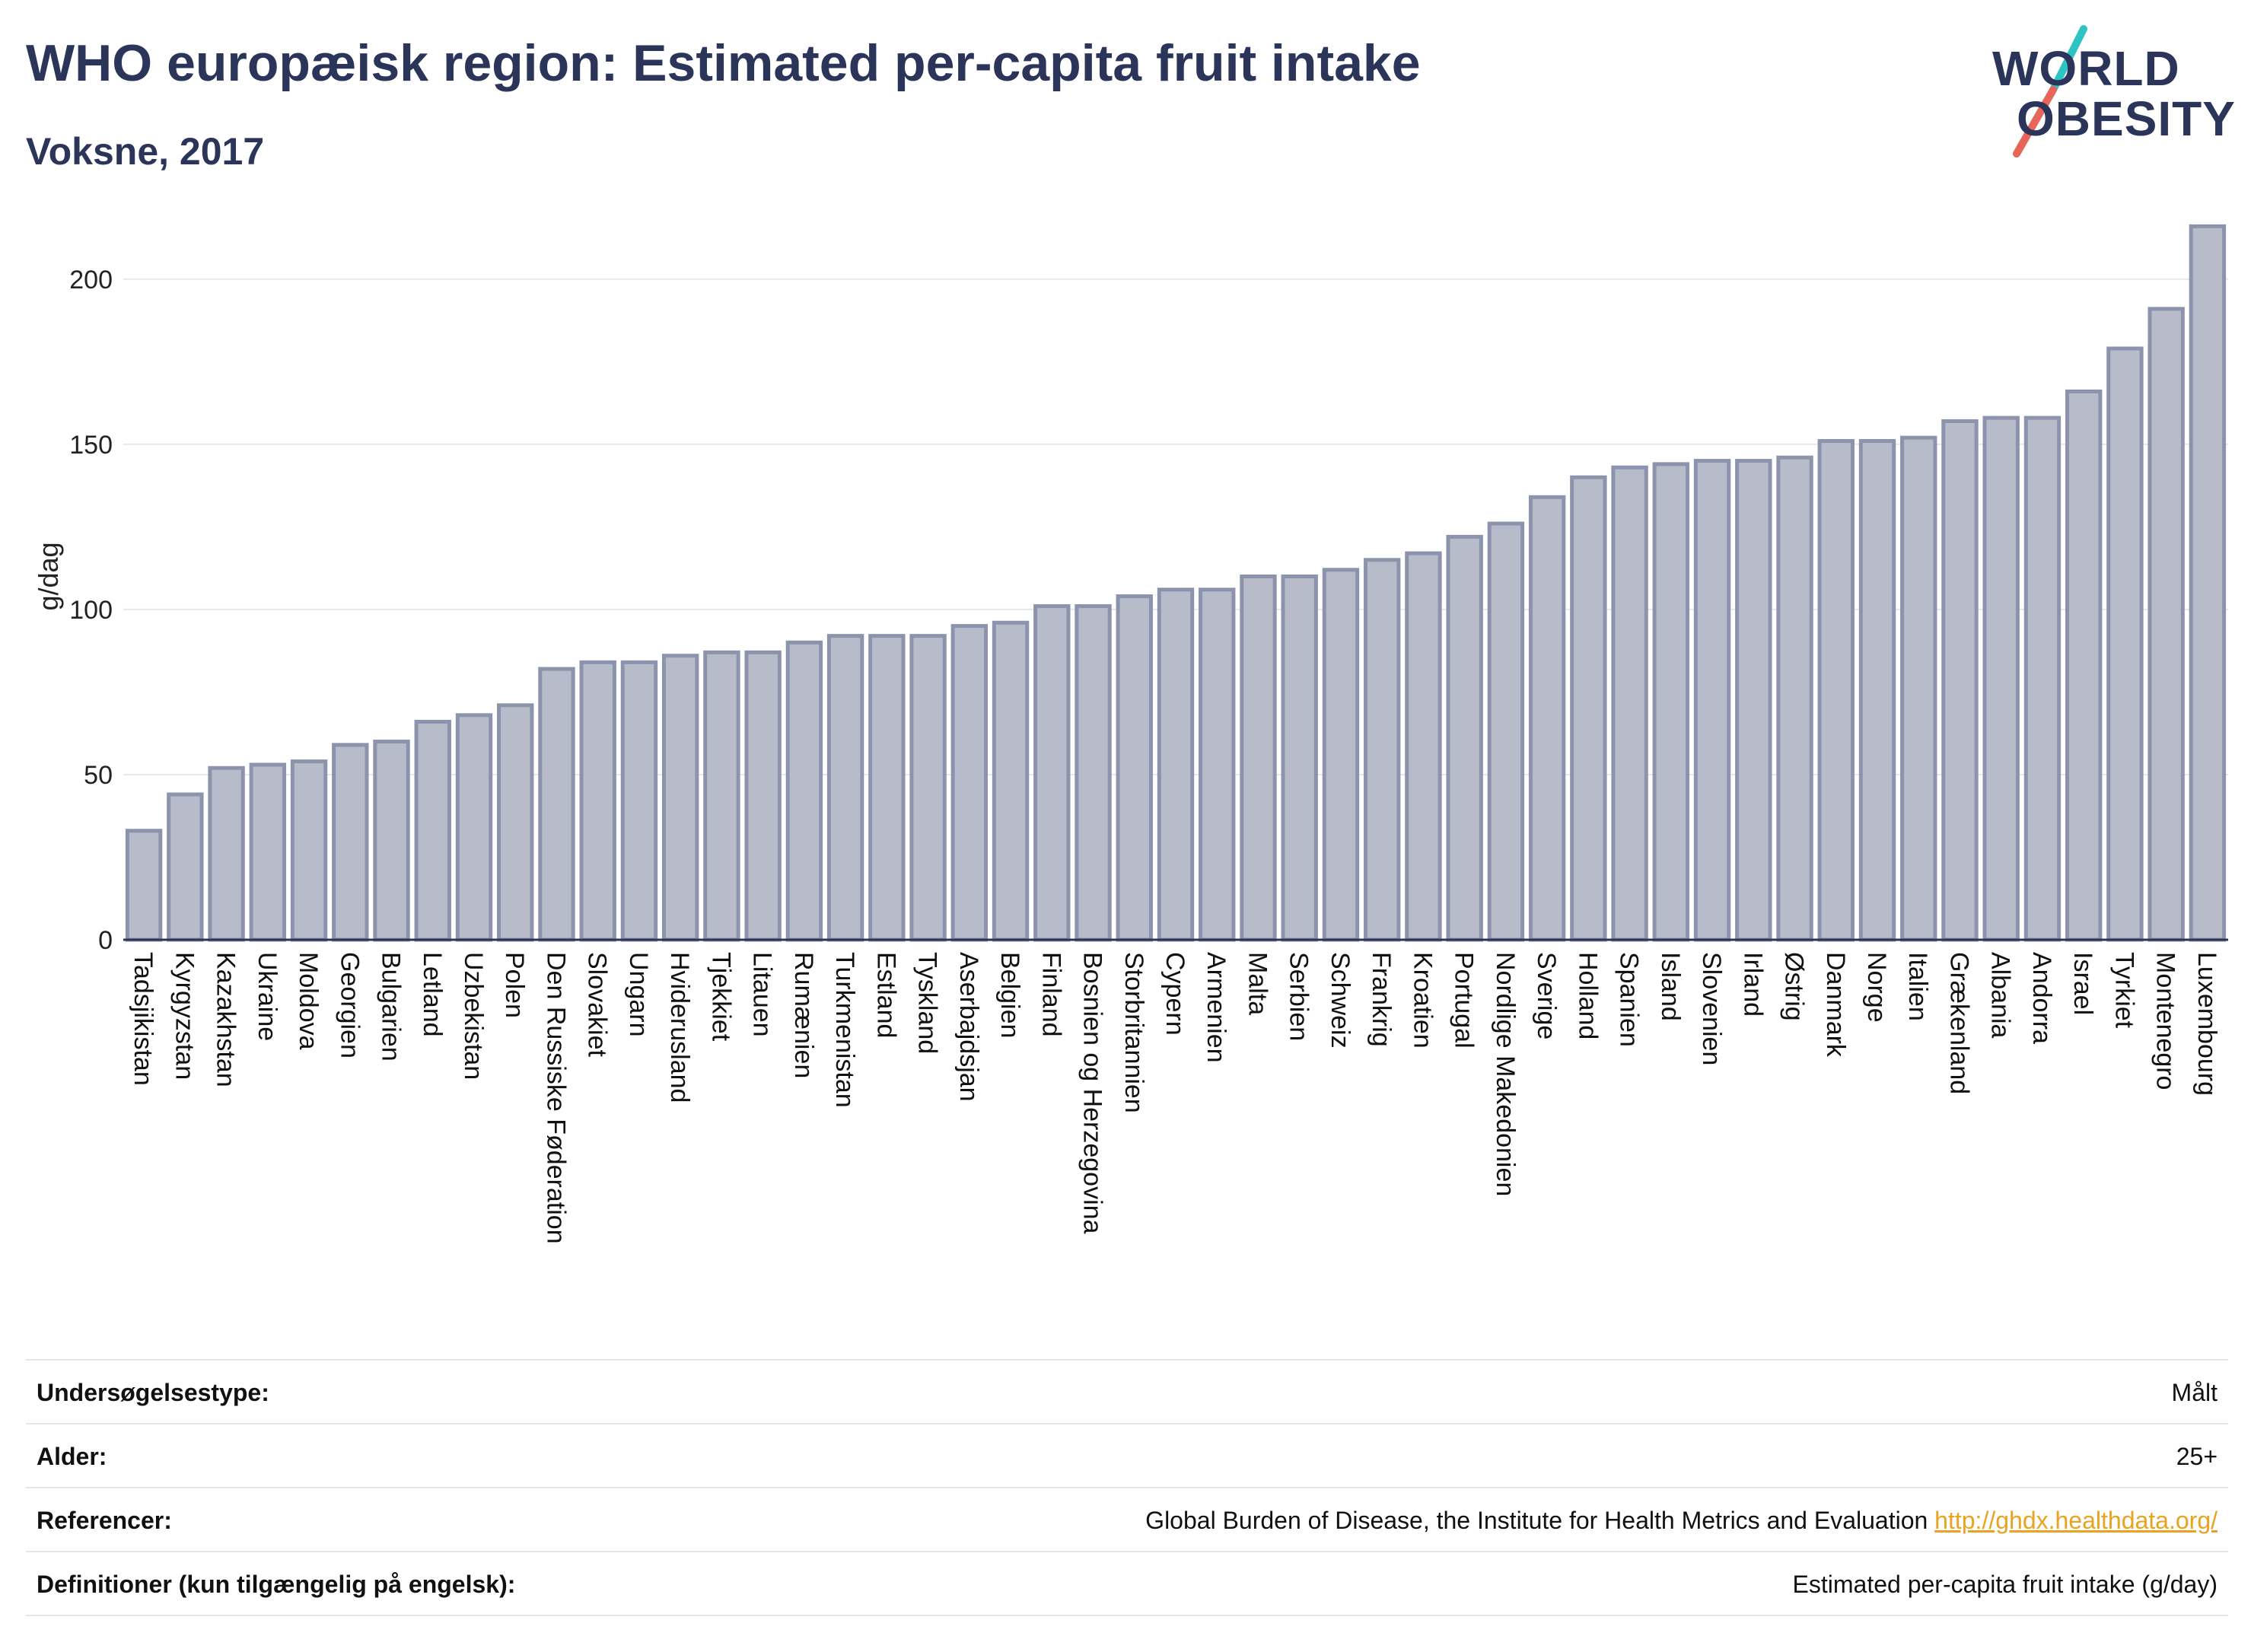 This screenshot has height=1652, width=2251. What do you see at coordinates (638, 994) in the screenshot?
I see `x-tick-label: Ungarn` at bounding box center [638, 994].